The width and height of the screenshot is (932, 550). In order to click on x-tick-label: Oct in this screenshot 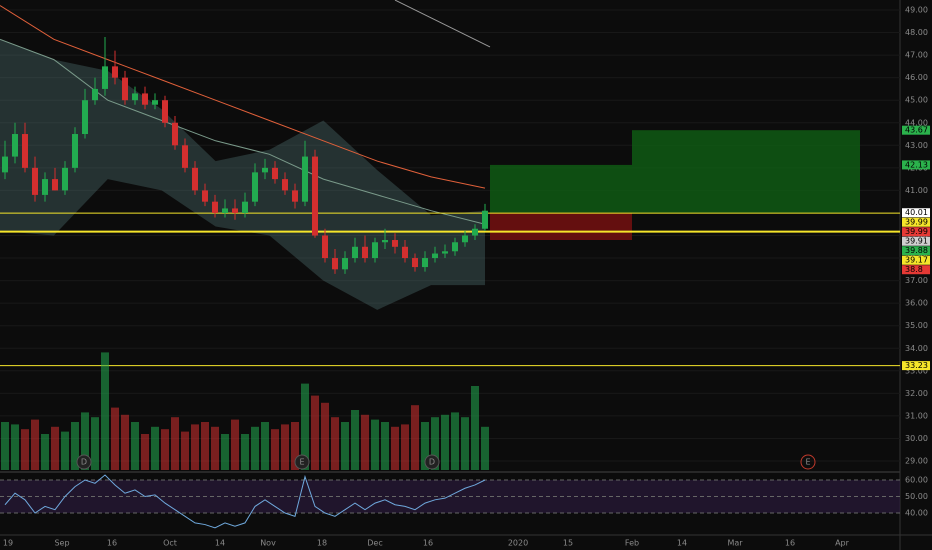, I will do `click(170, 543)`.